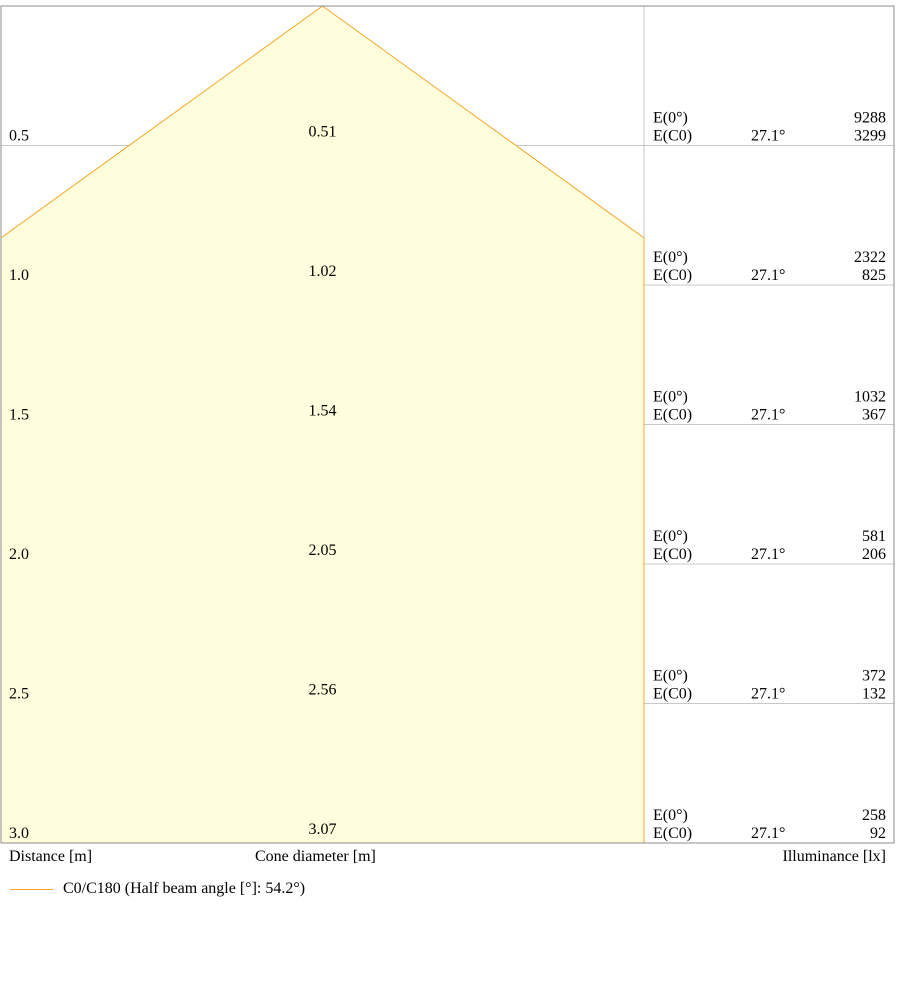 This screenshot has height=995, width=904. What do you see at coordinates (870, 257) in the screenshot?
I see `e0-value: 2322` at bounding box center [870, 257].